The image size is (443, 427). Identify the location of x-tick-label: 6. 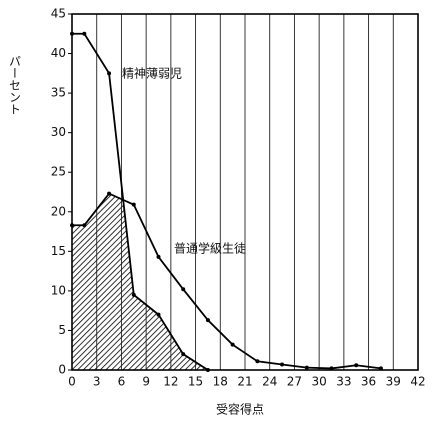
(122, 382).